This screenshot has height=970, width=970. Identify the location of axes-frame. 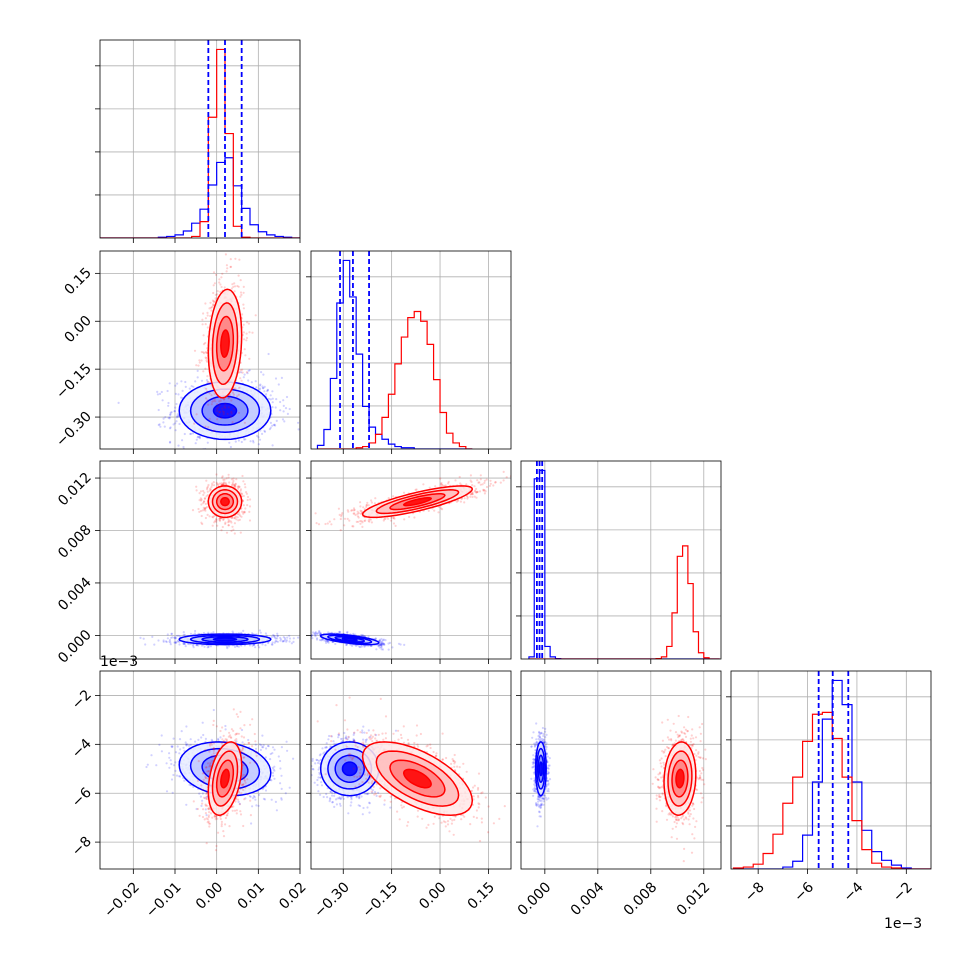
(411, 350).